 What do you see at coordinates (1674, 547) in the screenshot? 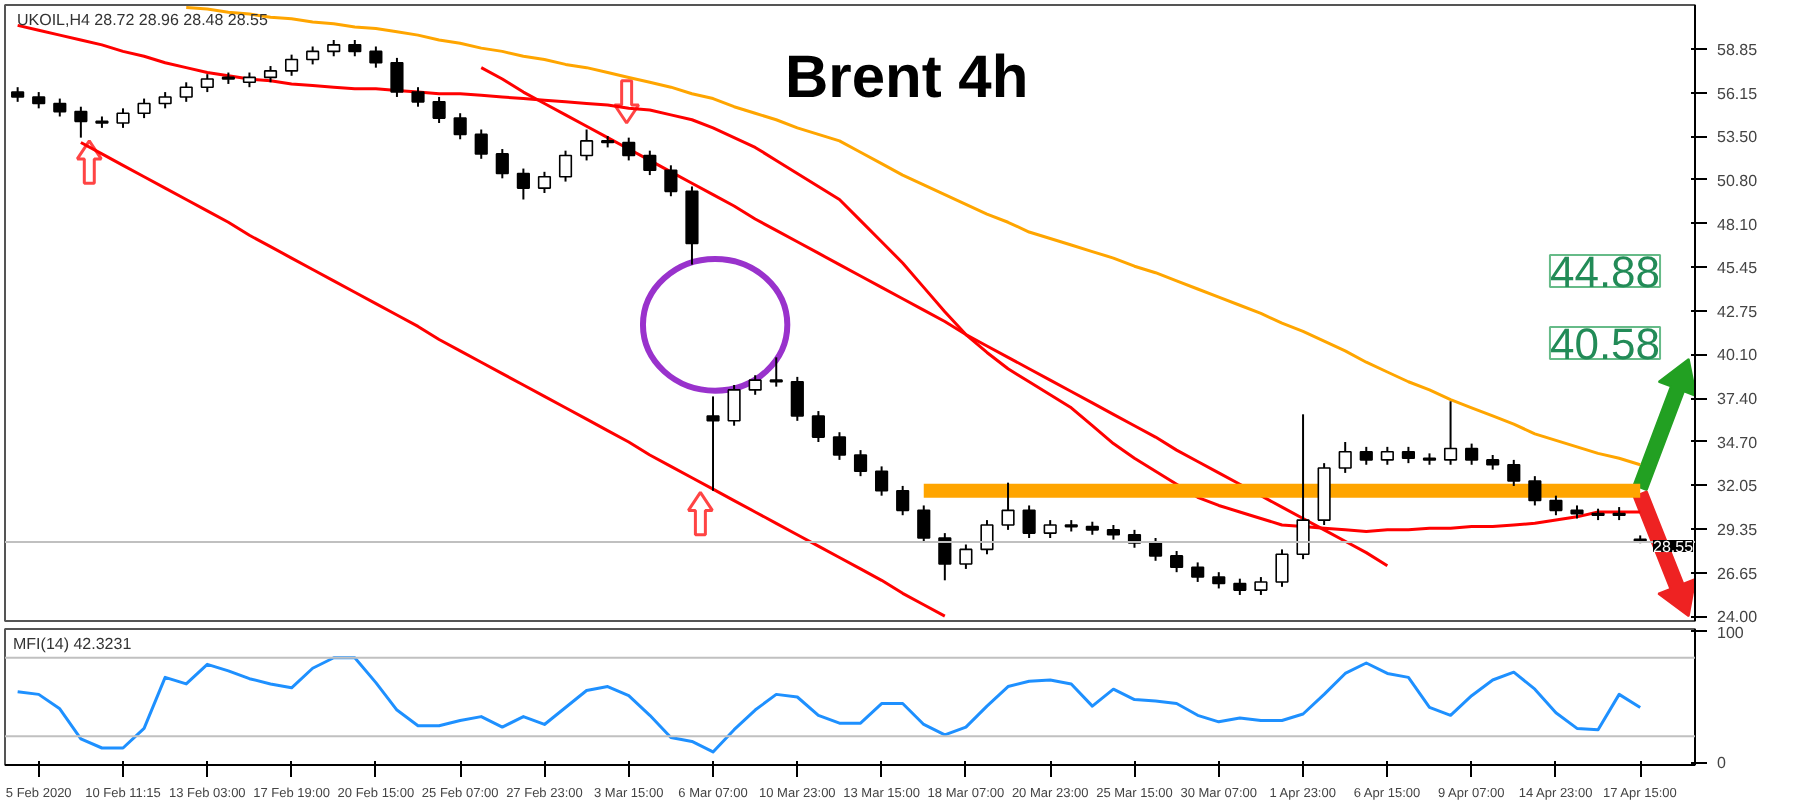
I see `ref-line-label: 28.55` at bounding box center [1674, 547].